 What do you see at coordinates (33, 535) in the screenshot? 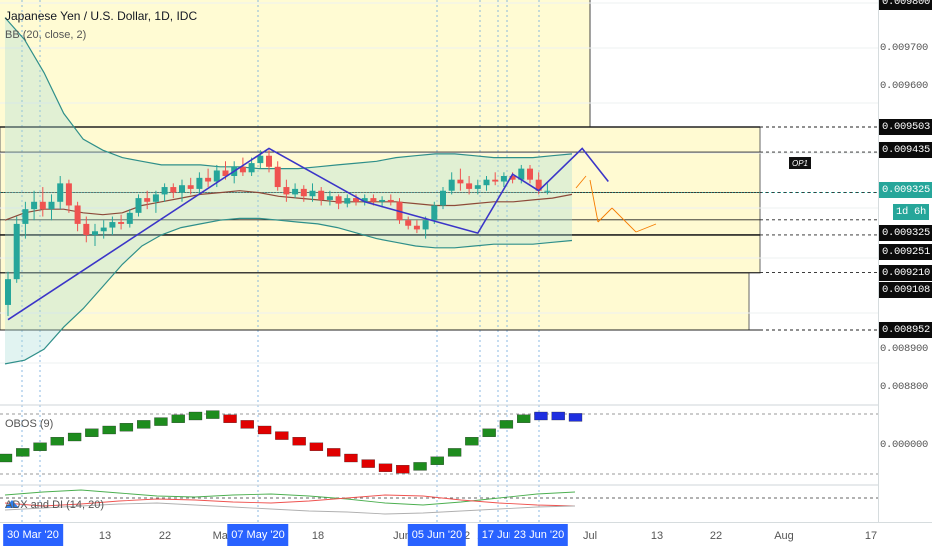
I see `time-highlight-label: 30 Mar '20` at bounding box center [33, 535].